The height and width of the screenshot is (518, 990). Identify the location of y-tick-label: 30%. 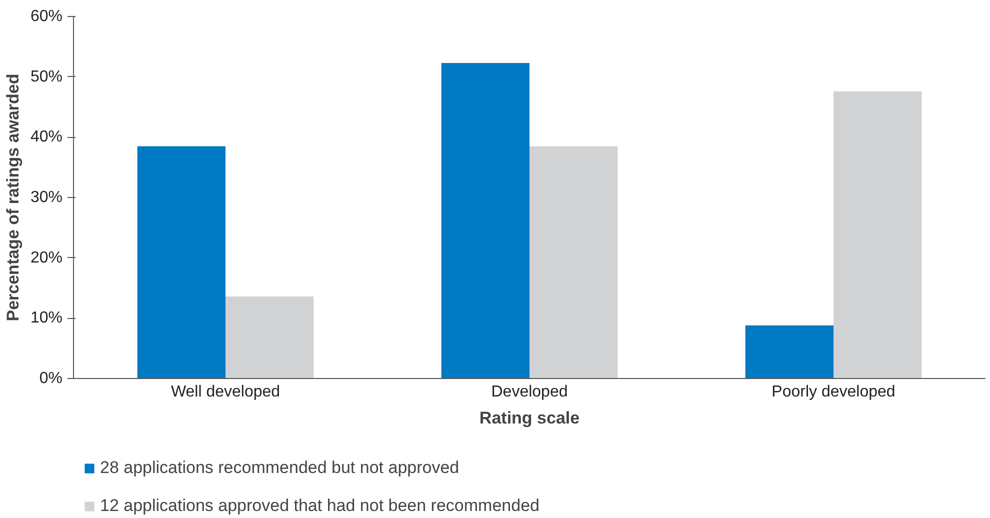
(46, 197).